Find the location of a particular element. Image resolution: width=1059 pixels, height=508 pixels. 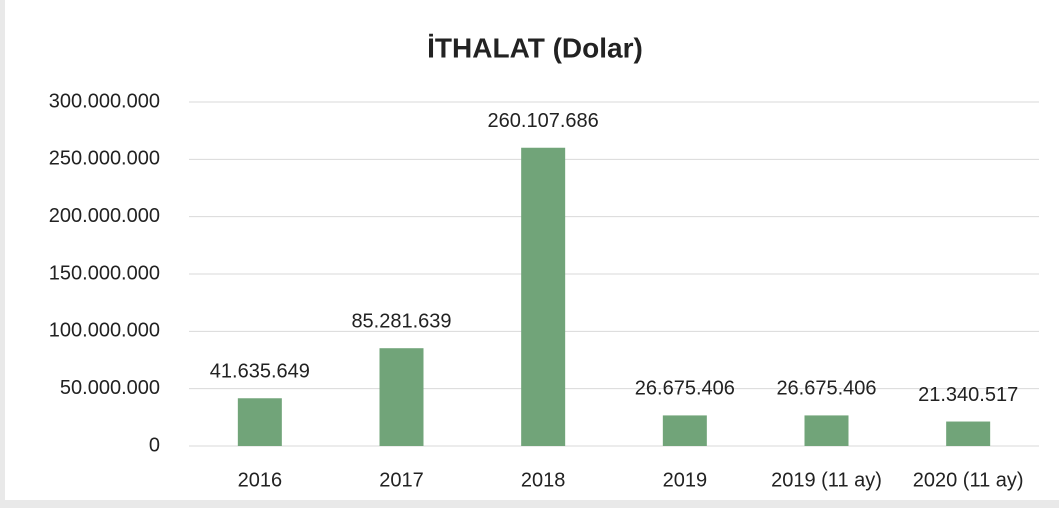

value-label: 85.281.639 is located at coordinates (401, 321).